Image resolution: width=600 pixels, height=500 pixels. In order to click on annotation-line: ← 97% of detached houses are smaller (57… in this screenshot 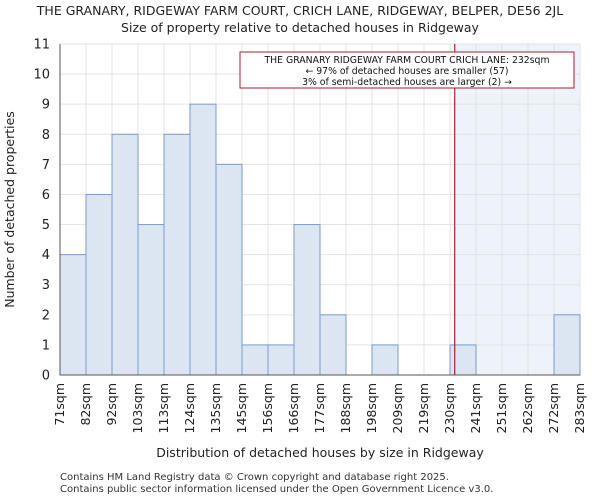, I will do `click(407, 71)`.